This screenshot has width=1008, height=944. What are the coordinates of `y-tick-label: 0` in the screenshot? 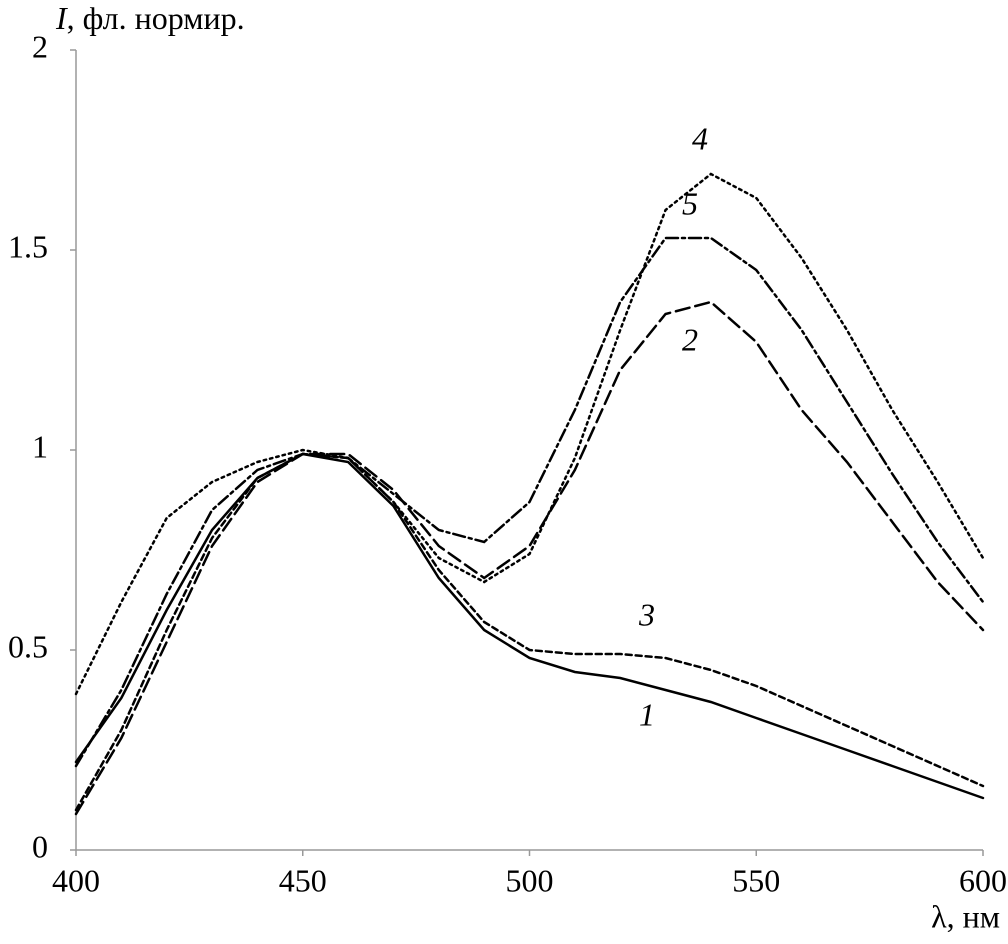 It's located at (40, 846).